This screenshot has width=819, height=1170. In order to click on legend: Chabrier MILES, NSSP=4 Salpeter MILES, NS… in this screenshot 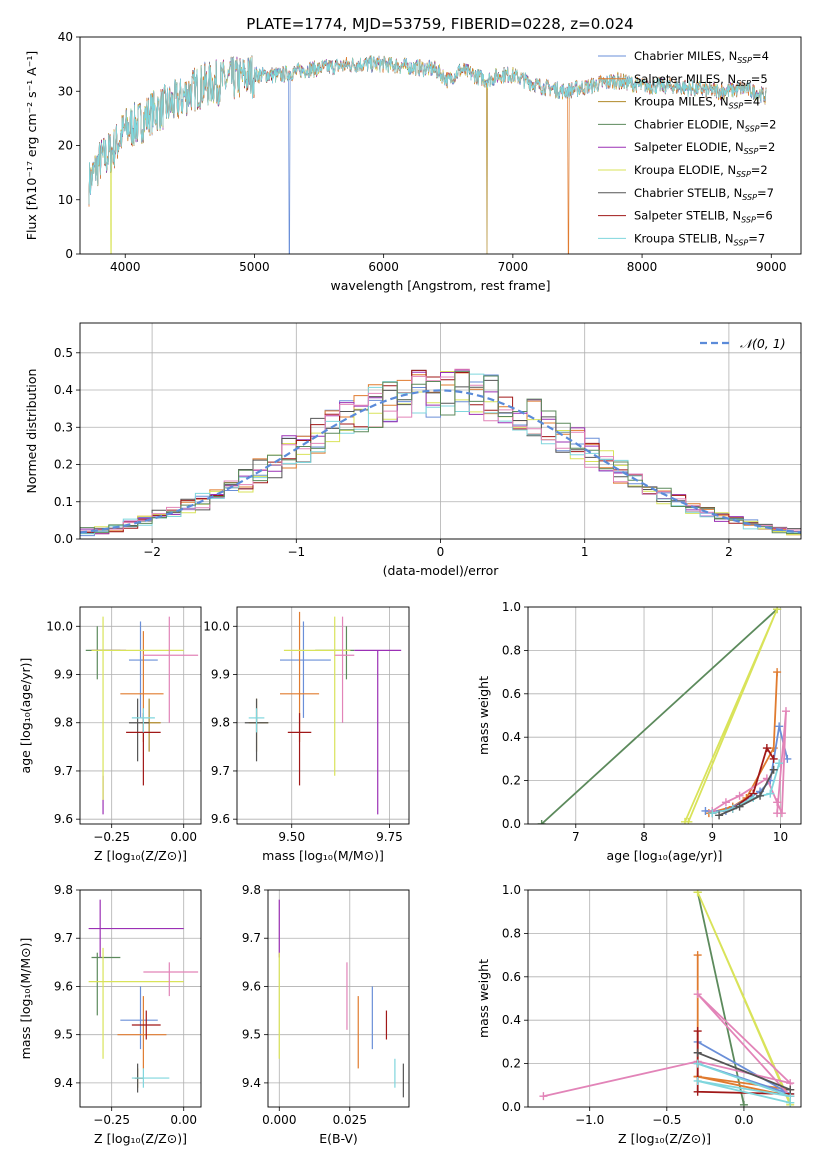, I will do `click(687, 148)`.